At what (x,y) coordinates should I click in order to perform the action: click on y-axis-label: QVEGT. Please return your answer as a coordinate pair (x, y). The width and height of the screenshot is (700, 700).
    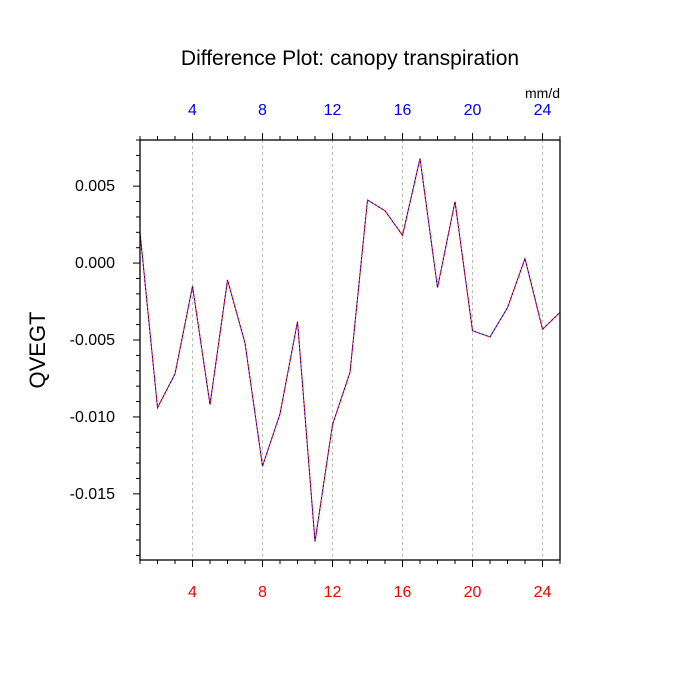
    Looking at the image, I should click on (37, 349).